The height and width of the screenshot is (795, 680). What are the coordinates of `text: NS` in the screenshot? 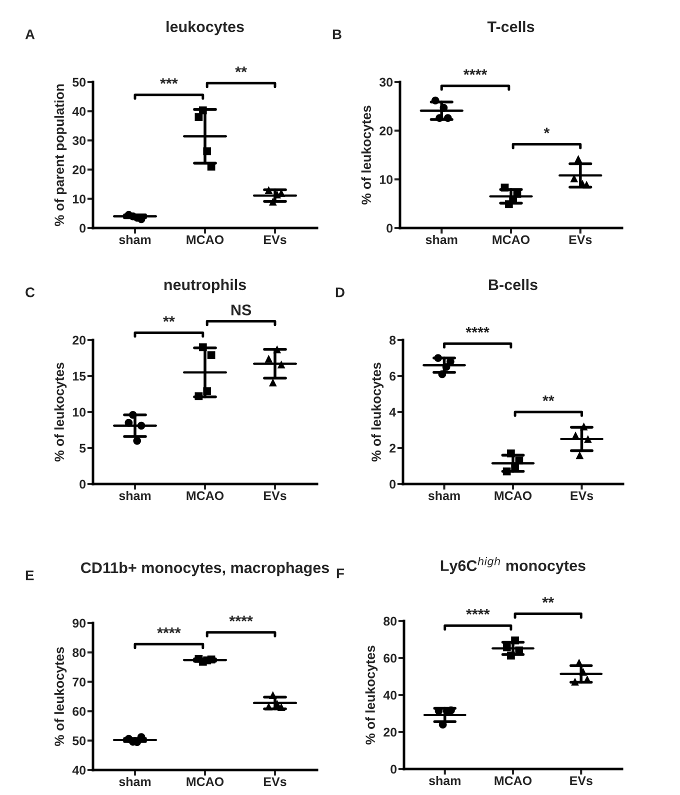 It's located at (241, 310).